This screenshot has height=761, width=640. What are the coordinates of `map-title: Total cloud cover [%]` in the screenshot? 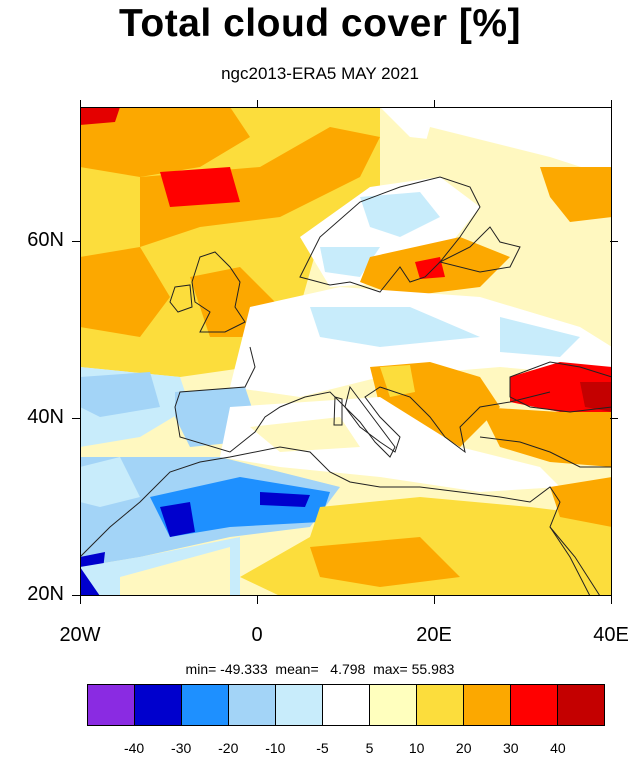 It's located at (320, 23).